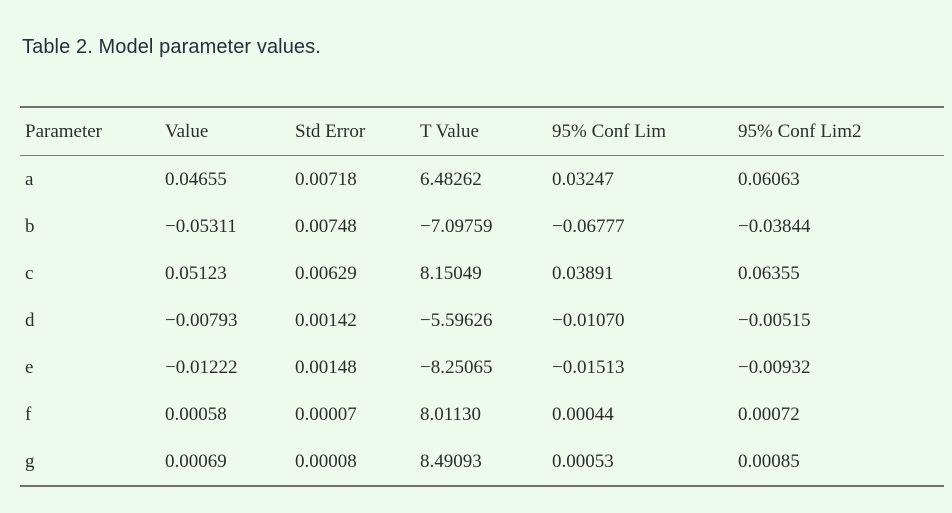  What do you see at coordinates (451, 461) in the screenshot?
I see `cell-t-value: 8.49093` at bounding box center [451, 461].